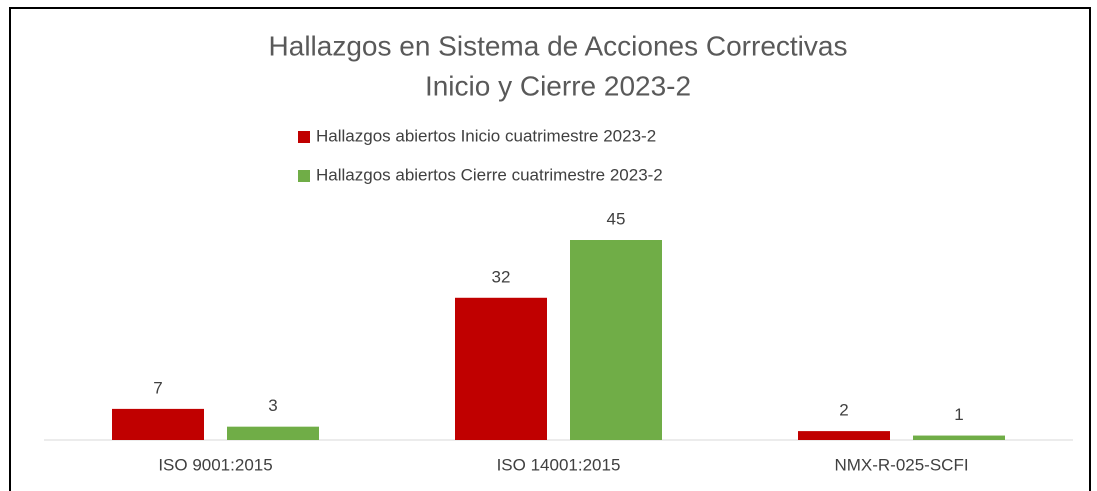  I want to click on data-label: 7, so click(157, 387).